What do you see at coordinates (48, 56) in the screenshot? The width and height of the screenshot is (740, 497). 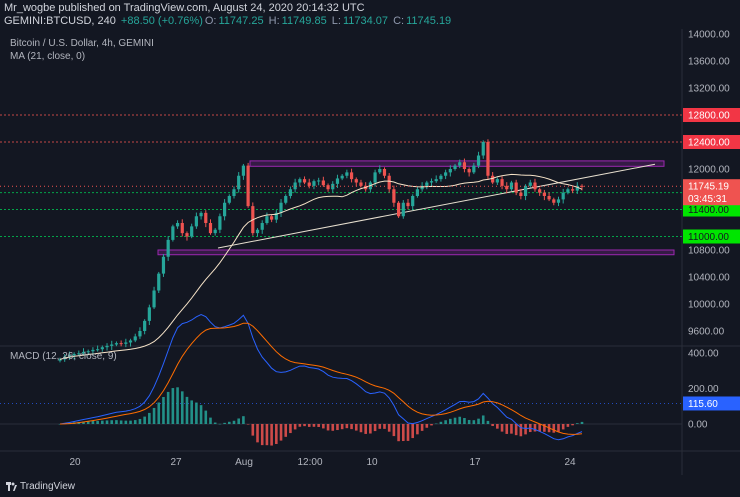 I see `ma-legend: MA (21, close, 0)` at bounding box center [48, 56].